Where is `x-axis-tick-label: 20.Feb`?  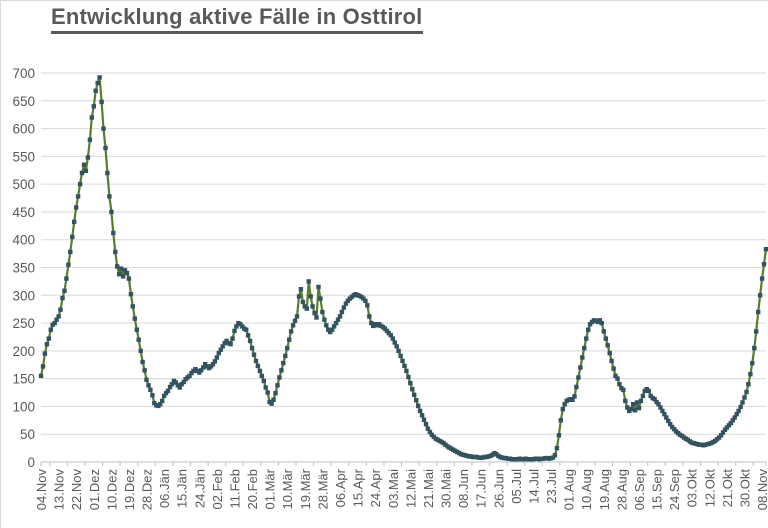 x-axis-tick-label: 20.Feb is located at coordinates (252, 489).